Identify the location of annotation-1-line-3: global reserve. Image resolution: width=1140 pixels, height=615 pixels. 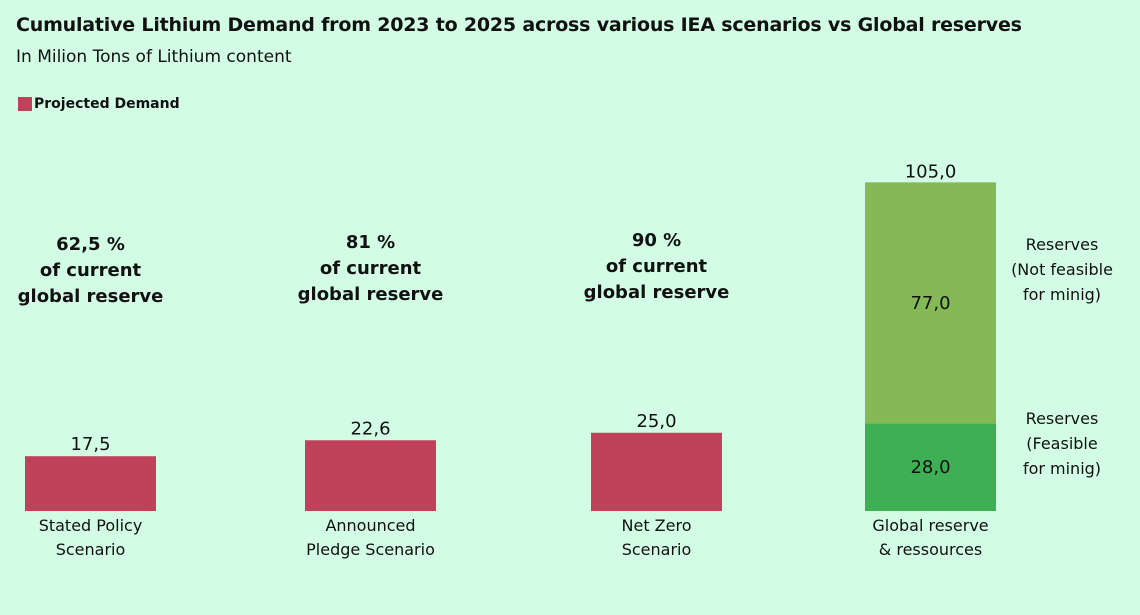
(91, 296).